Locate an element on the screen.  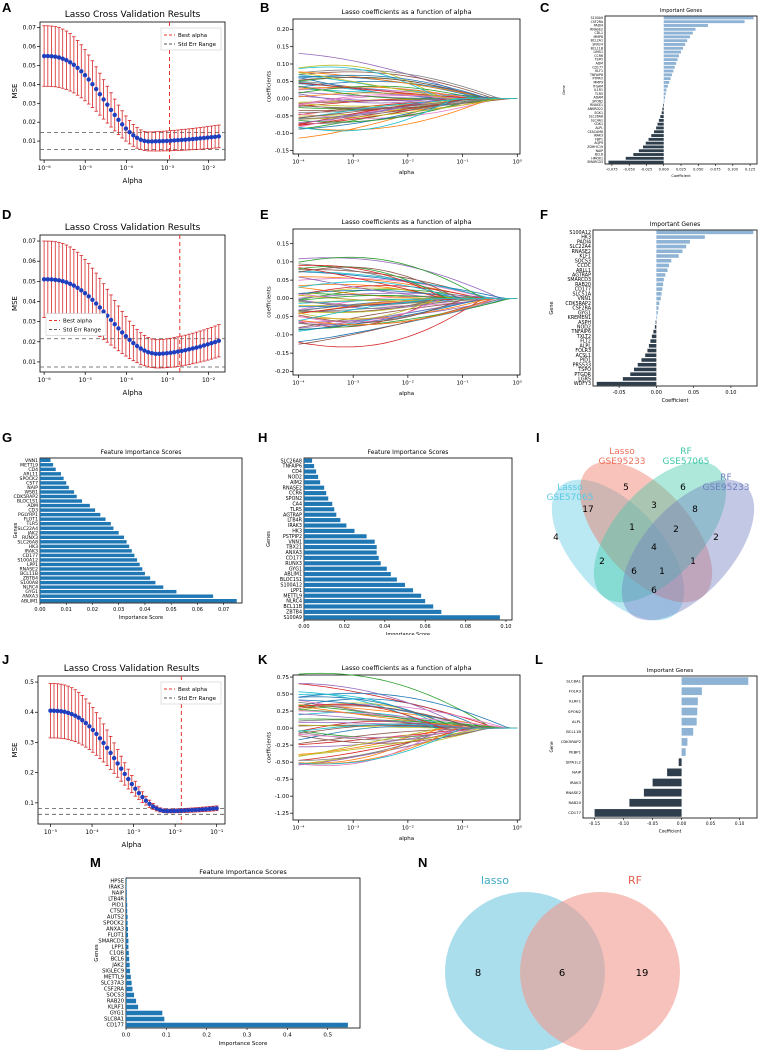
x-tick-label: 0.05 is located at coordinates (171, 610).